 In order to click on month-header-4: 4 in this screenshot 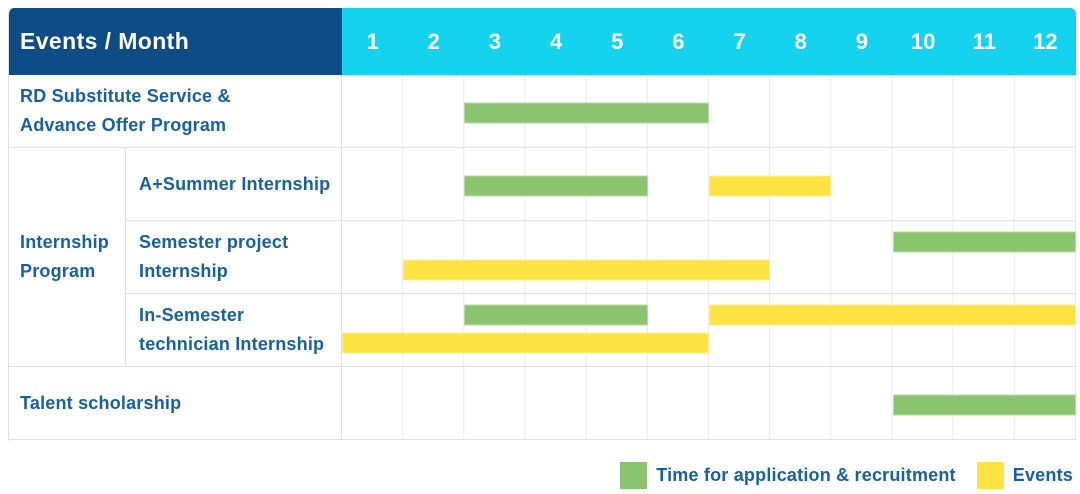, I will do `click(556, 41)`.